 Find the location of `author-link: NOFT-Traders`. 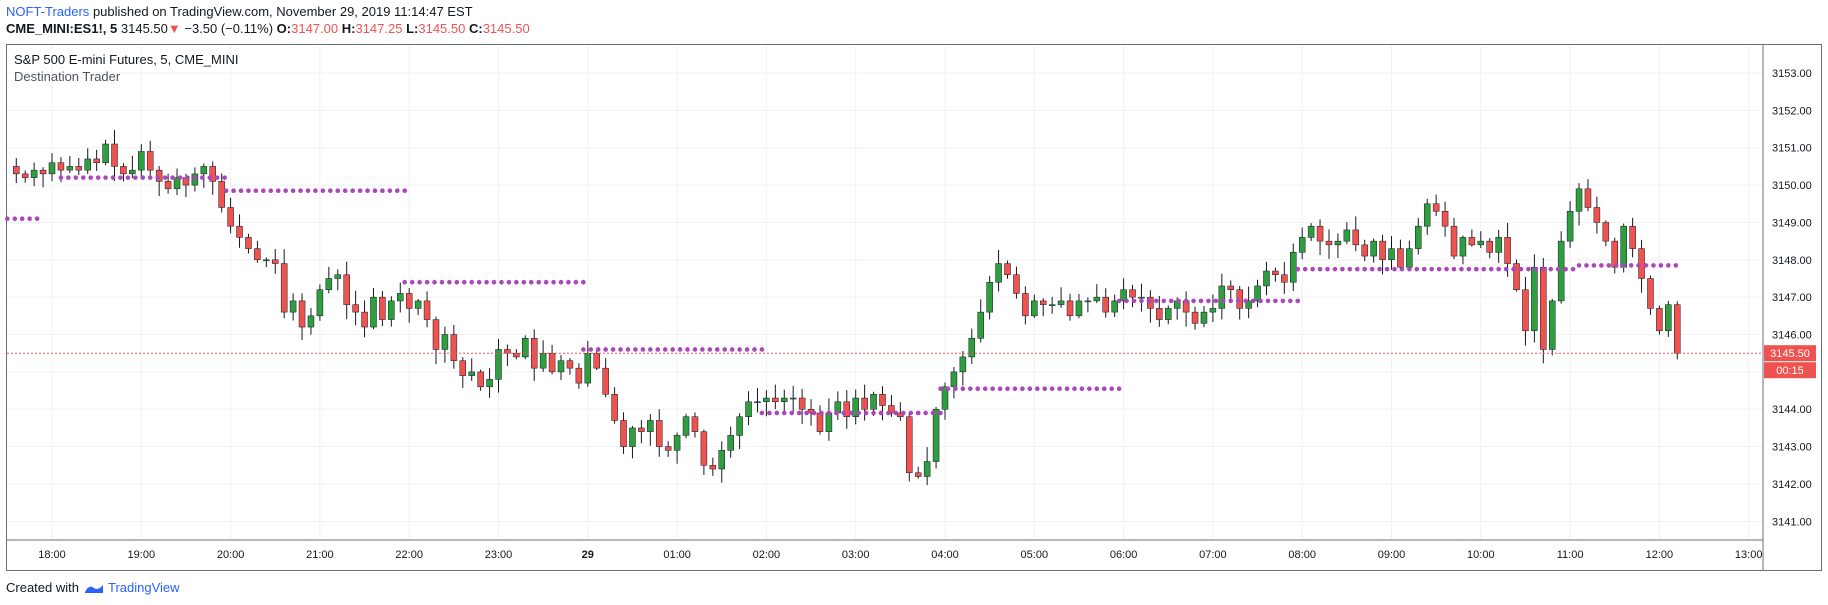

author-link: NOFT-Traders is located at coordinates (48, 11).